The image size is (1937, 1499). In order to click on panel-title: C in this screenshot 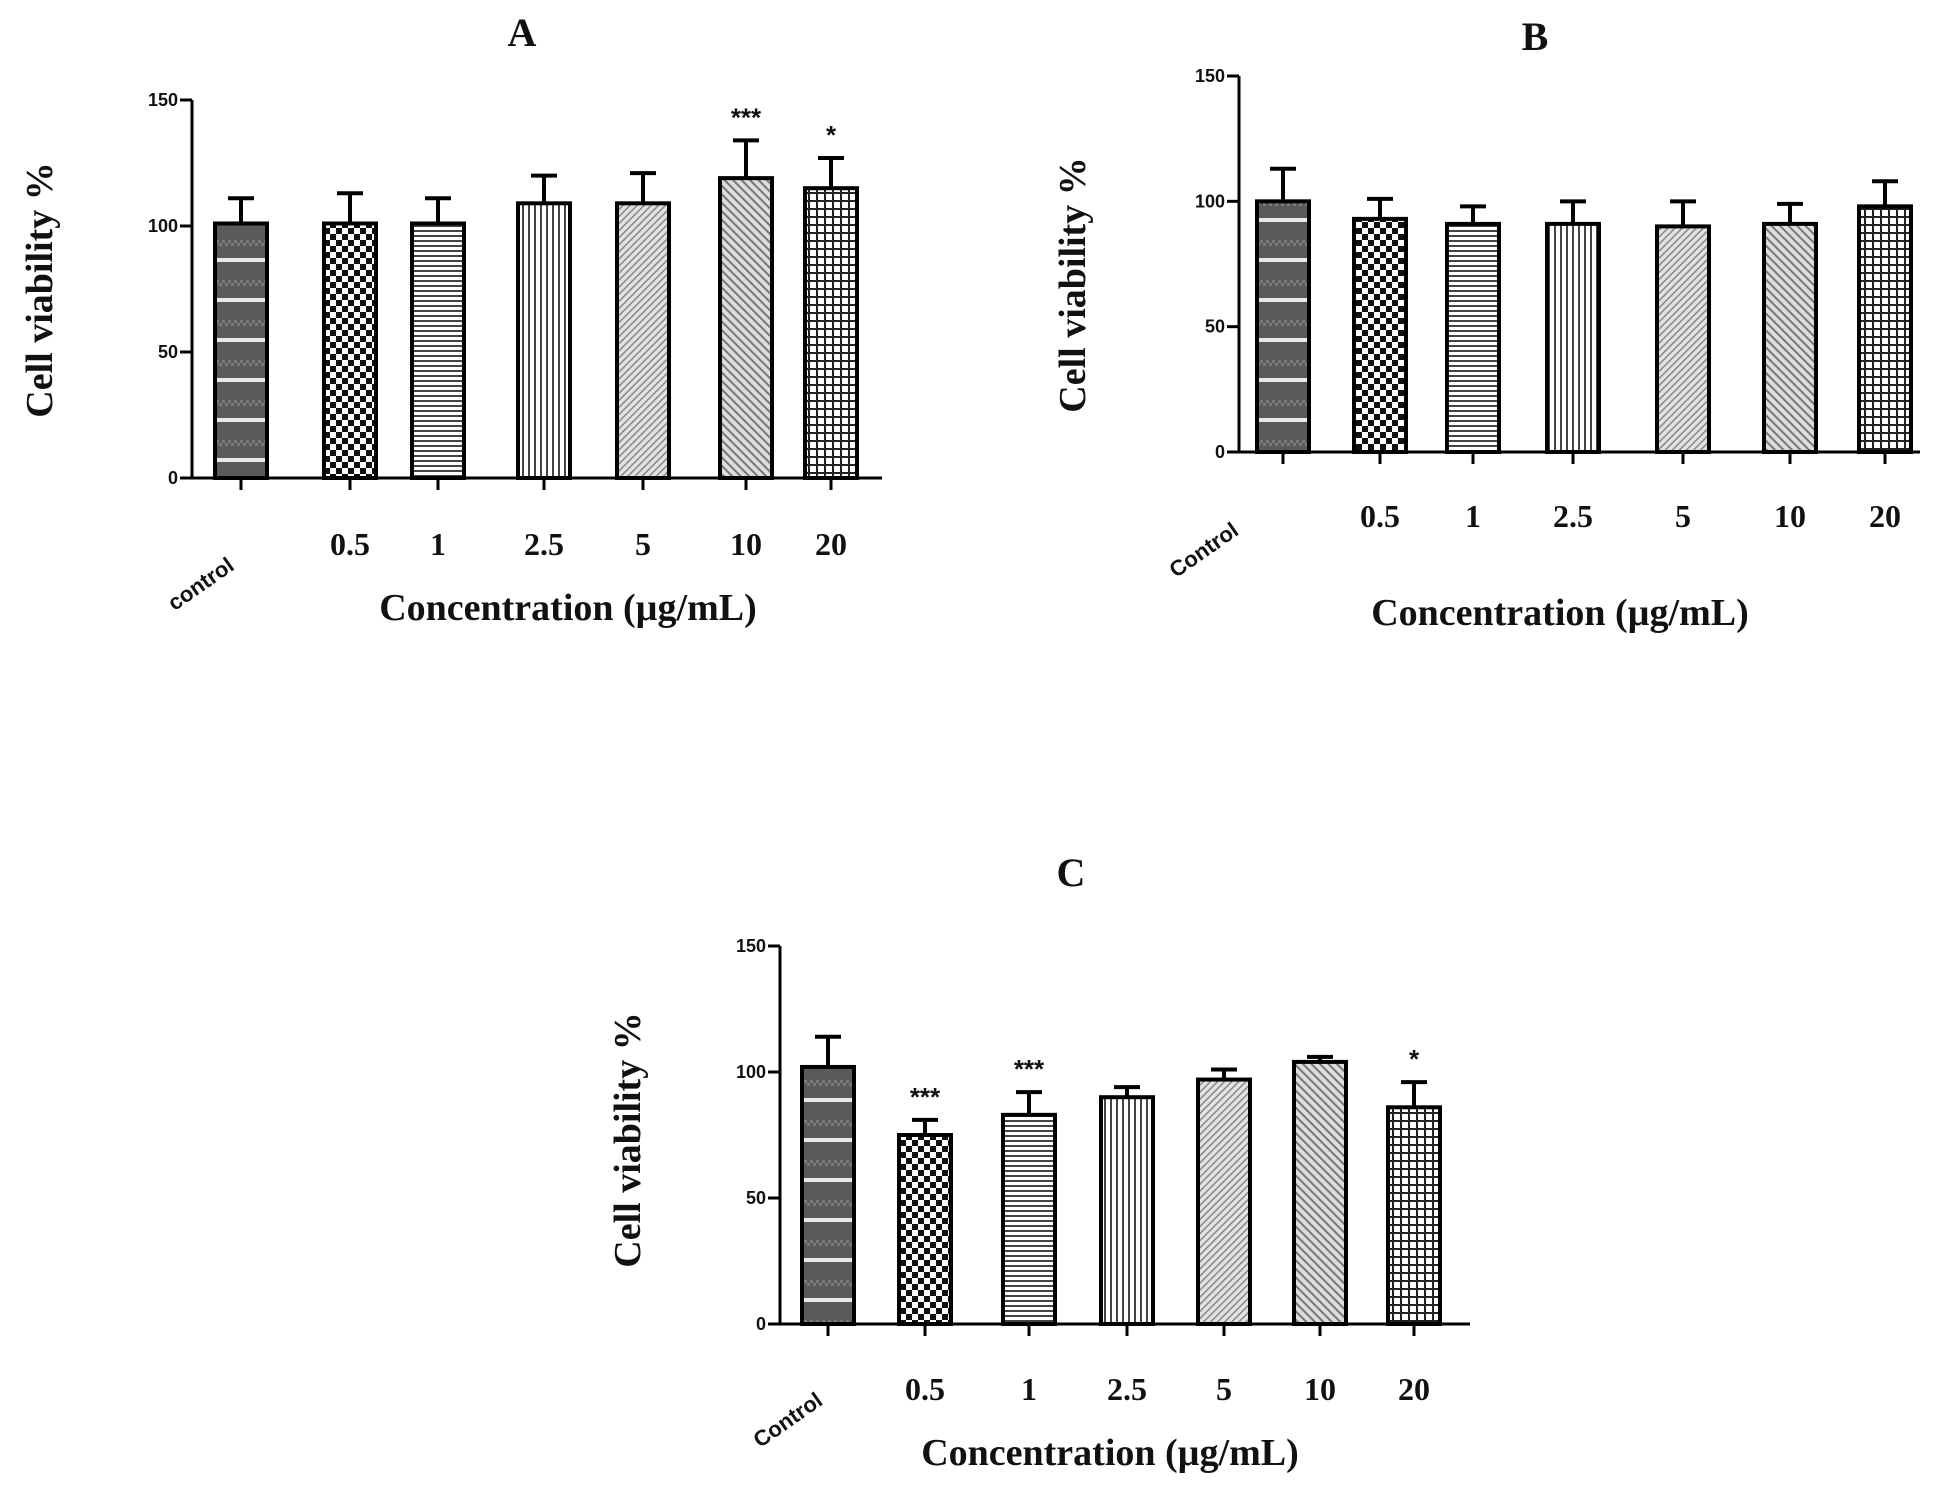, I will do `click(1071, 872)`.